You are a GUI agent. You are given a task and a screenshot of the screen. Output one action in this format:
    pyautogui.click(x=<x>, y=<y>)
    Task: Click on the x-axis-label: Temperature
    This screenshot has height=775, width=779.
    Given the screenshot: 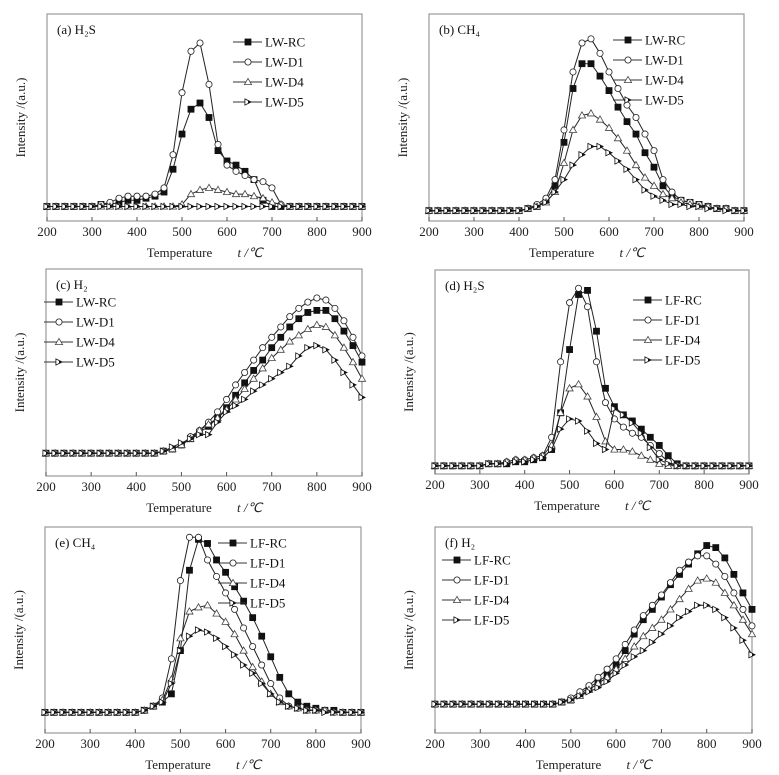 What is the action you would take?
    pyautogui.click(x=562, y=252)
    